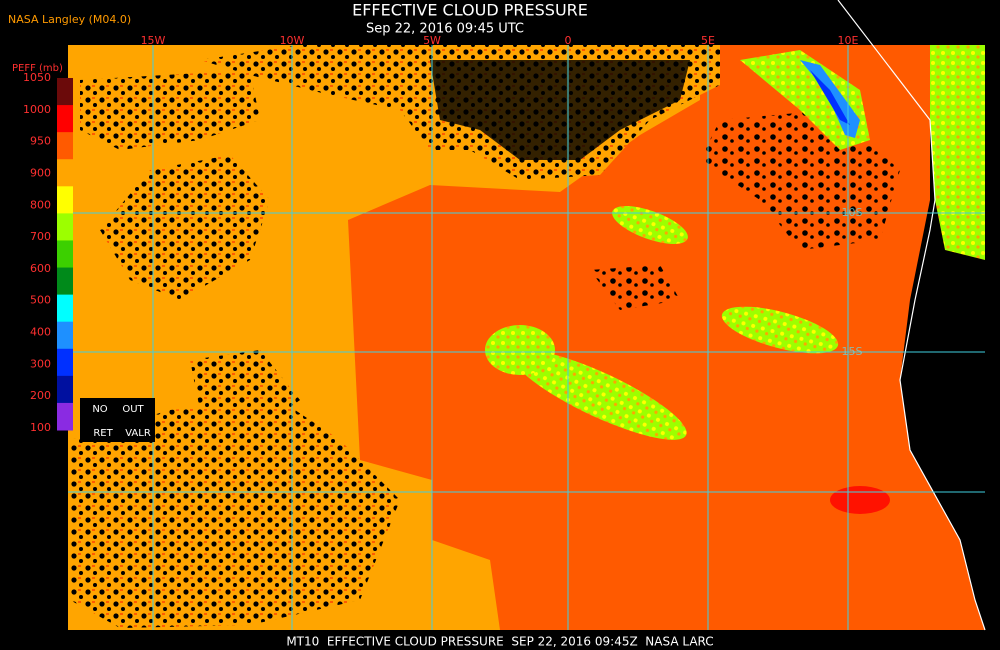  I want to click on flag-label: VALR, so click(138, 433).